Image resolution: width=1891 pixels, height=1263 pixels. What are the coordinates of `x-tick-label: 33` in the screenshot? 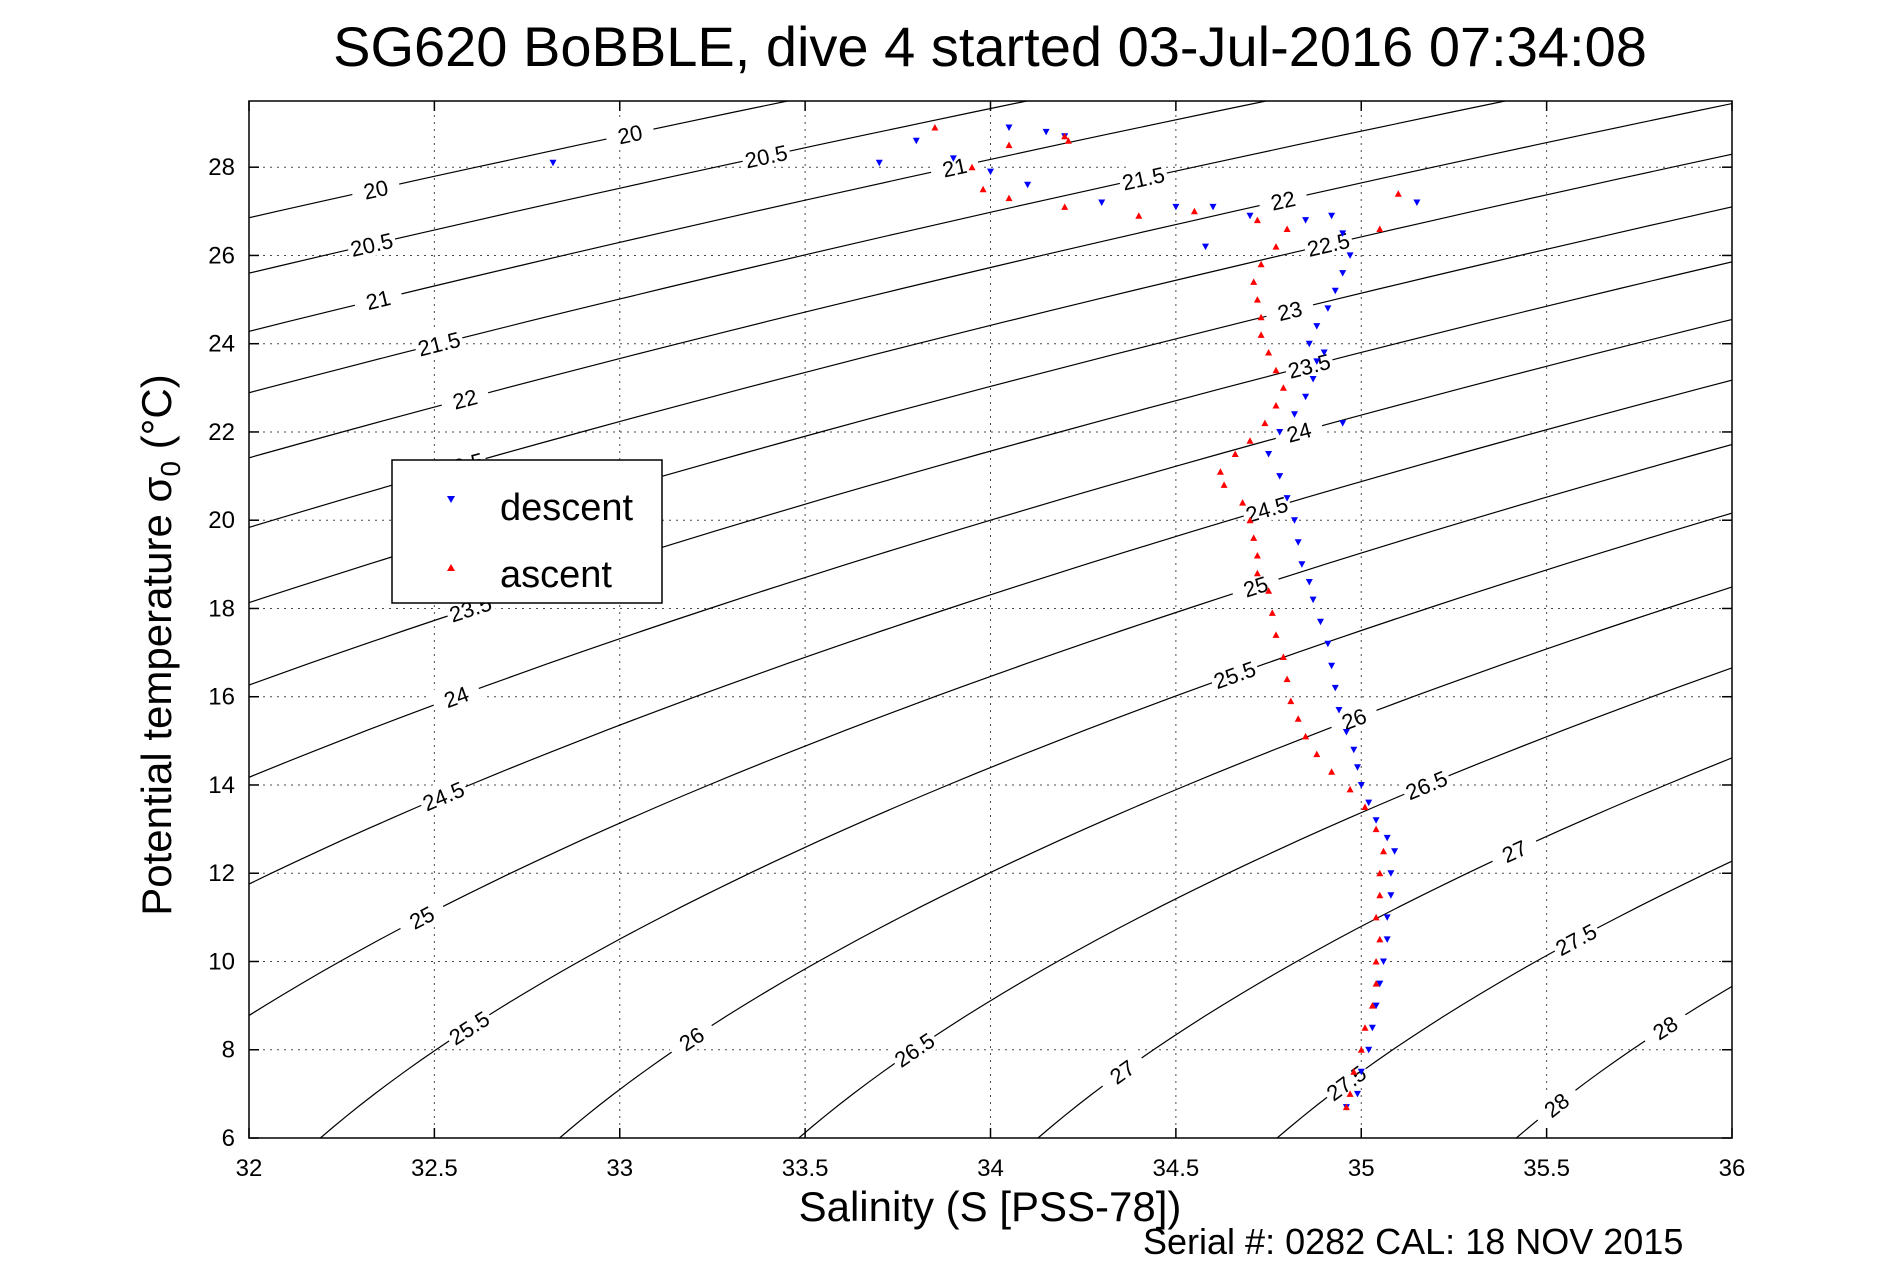 It's located at (619, 1168).